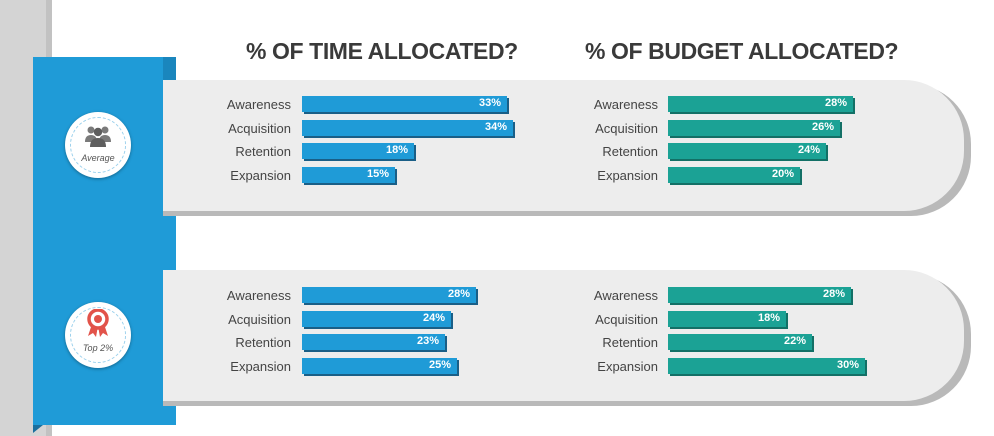 Image resolution: width=994 pixels, height=436 pixels. Describe the element at coordinates (626, 319) in the screenshot. I see `top-budget-label-acquisition: Acquisition` at that location.